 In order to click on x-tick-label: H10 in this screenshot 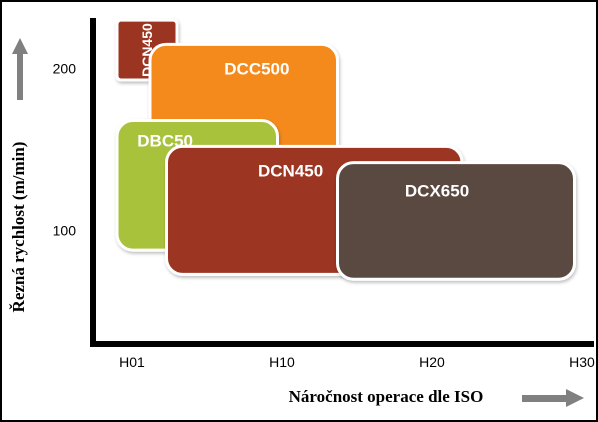, I will do `click(282, 362)`.